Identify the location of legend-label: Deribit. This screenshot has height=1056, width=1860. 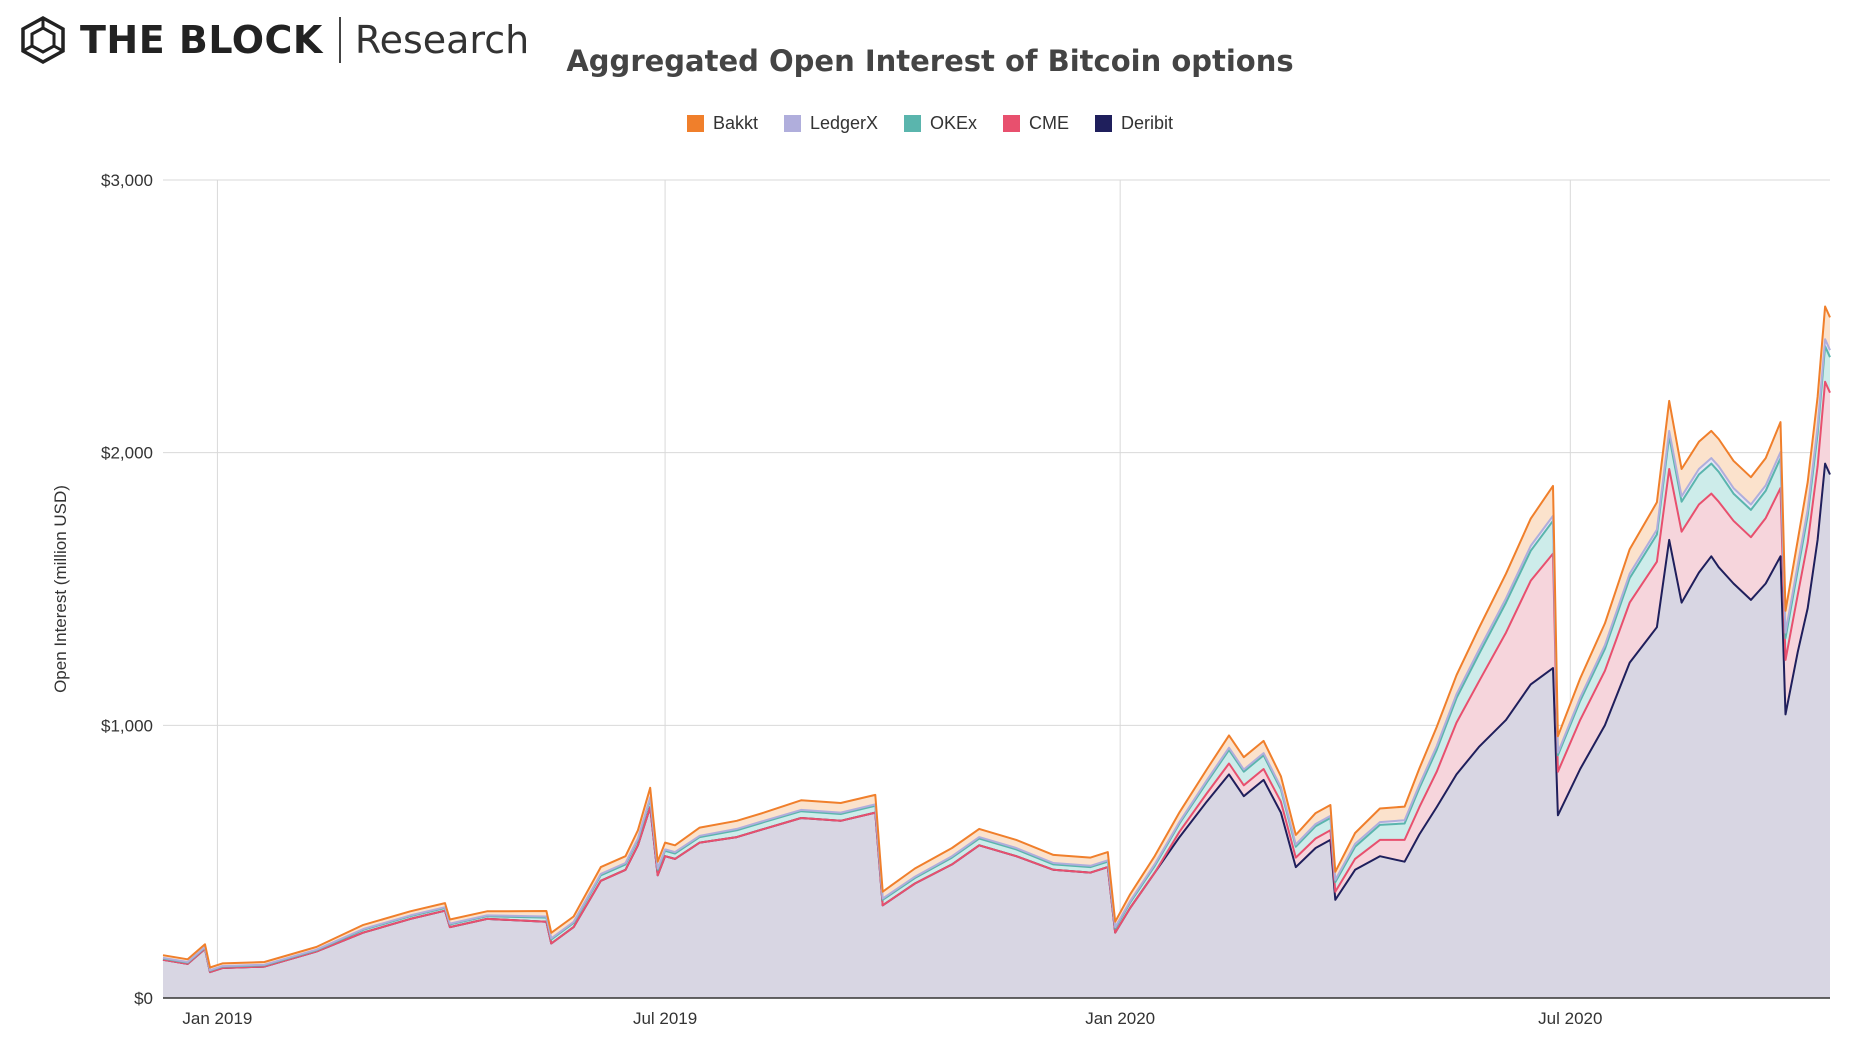
(1147, 123).